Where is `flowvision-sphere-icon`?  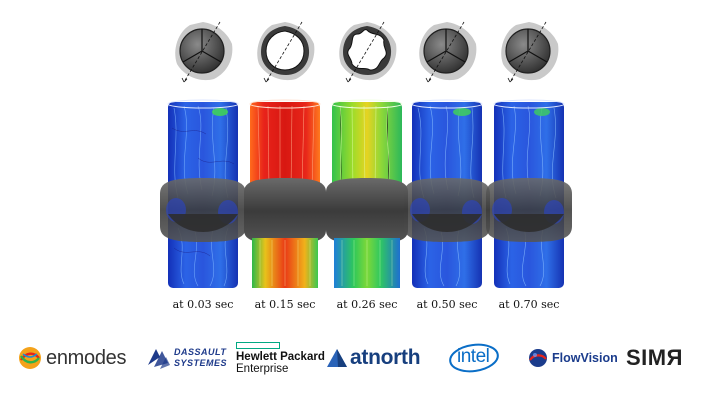 flowvision-sphere-icon is located at coordinates (538, 358).